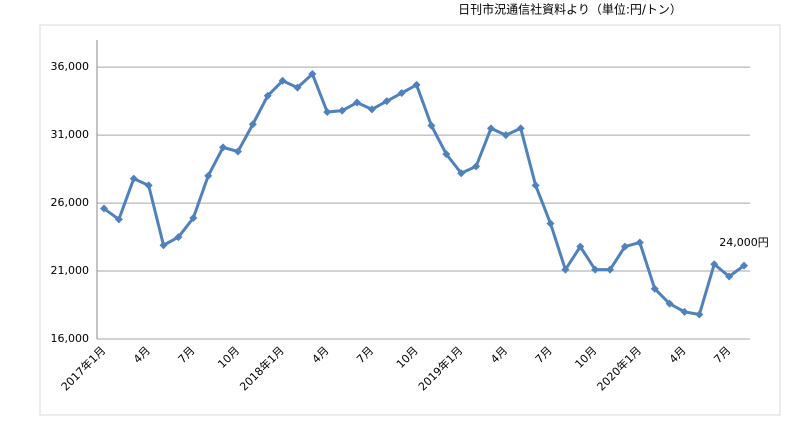 The width and height of the screenshot is (801, 446). Describe the element at coordinates (70, 270) in the screenshot. I see `y-tick-label: 21,000` at that location.